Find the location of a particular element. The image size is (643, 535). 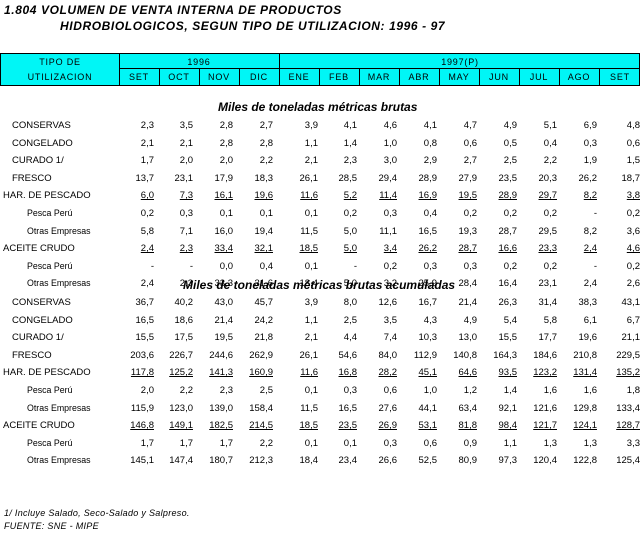

table-cell: 11,1 is located at coordinates (388, 231).